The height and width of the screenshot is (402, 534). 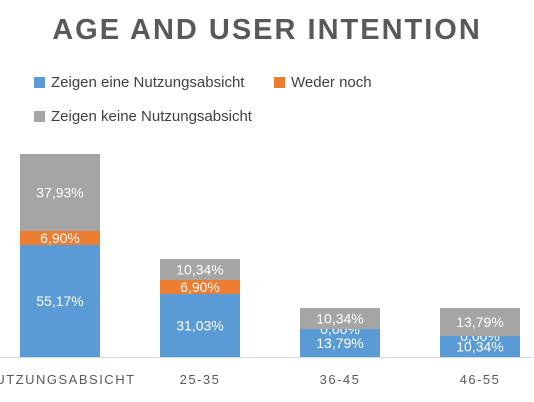 I want to click on data-label-2-2: 10,34%, so click(x=339, y=319).